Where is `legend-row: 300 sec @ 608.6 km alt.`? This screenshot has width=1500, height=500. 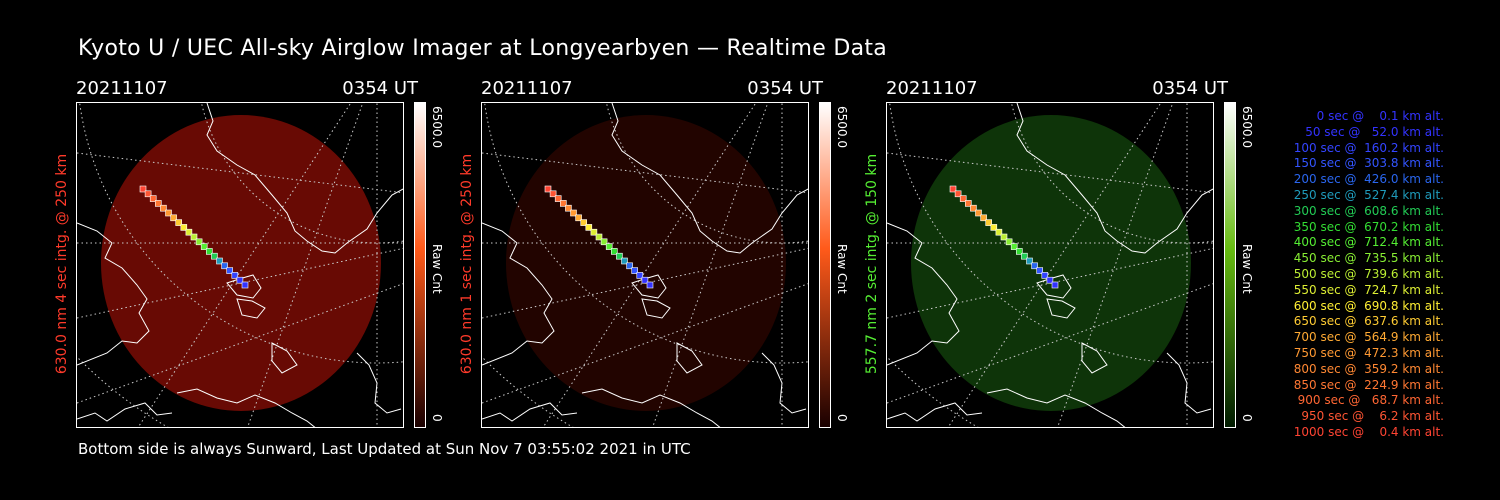 legend-row: 300 sec @ 608.6 km alt. is located at coordinates (1366, 210).